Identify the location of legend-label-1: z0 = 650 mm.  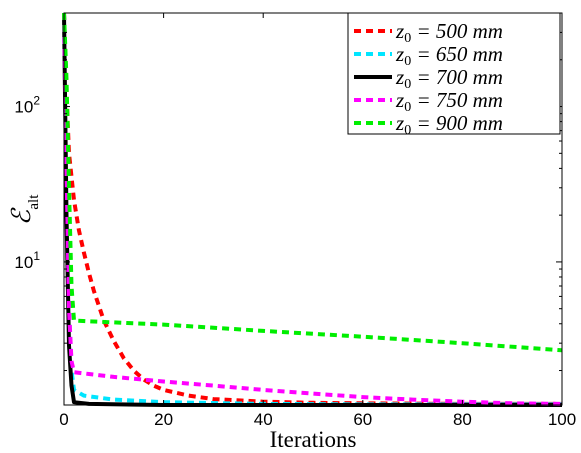
(449, 55).